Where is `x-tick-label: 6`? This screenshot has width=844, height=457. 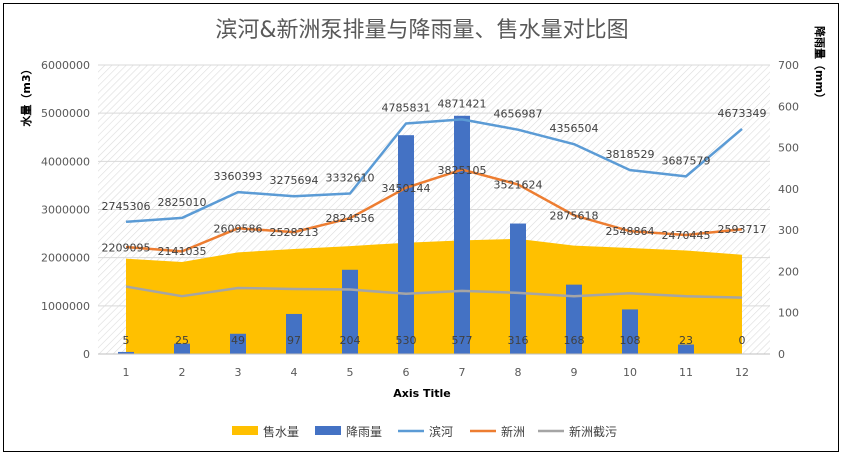 x-tick-label: 6 is located at coordinates (406, 372).